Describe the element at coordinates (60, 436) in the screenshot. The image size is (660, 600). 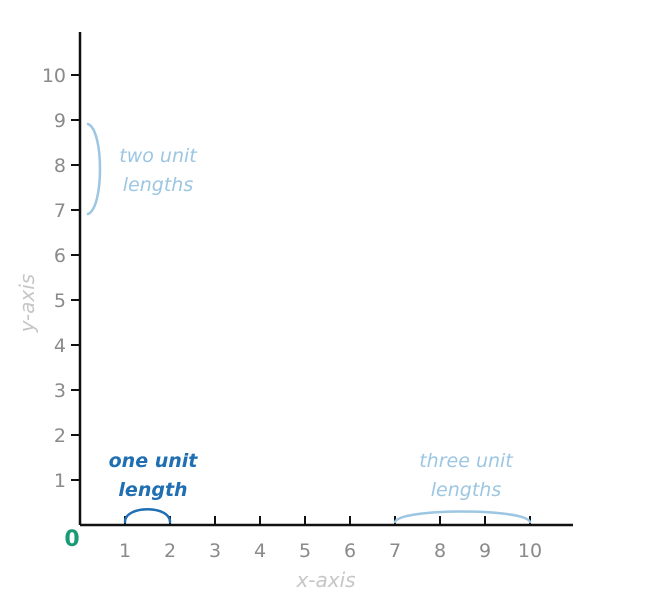
I see `y-tick-label: 2` at that location.